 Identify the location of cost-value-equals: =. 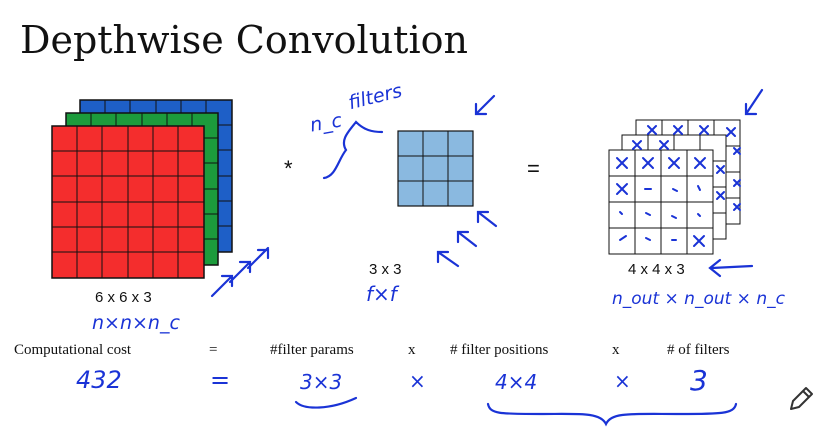
(220, 380).